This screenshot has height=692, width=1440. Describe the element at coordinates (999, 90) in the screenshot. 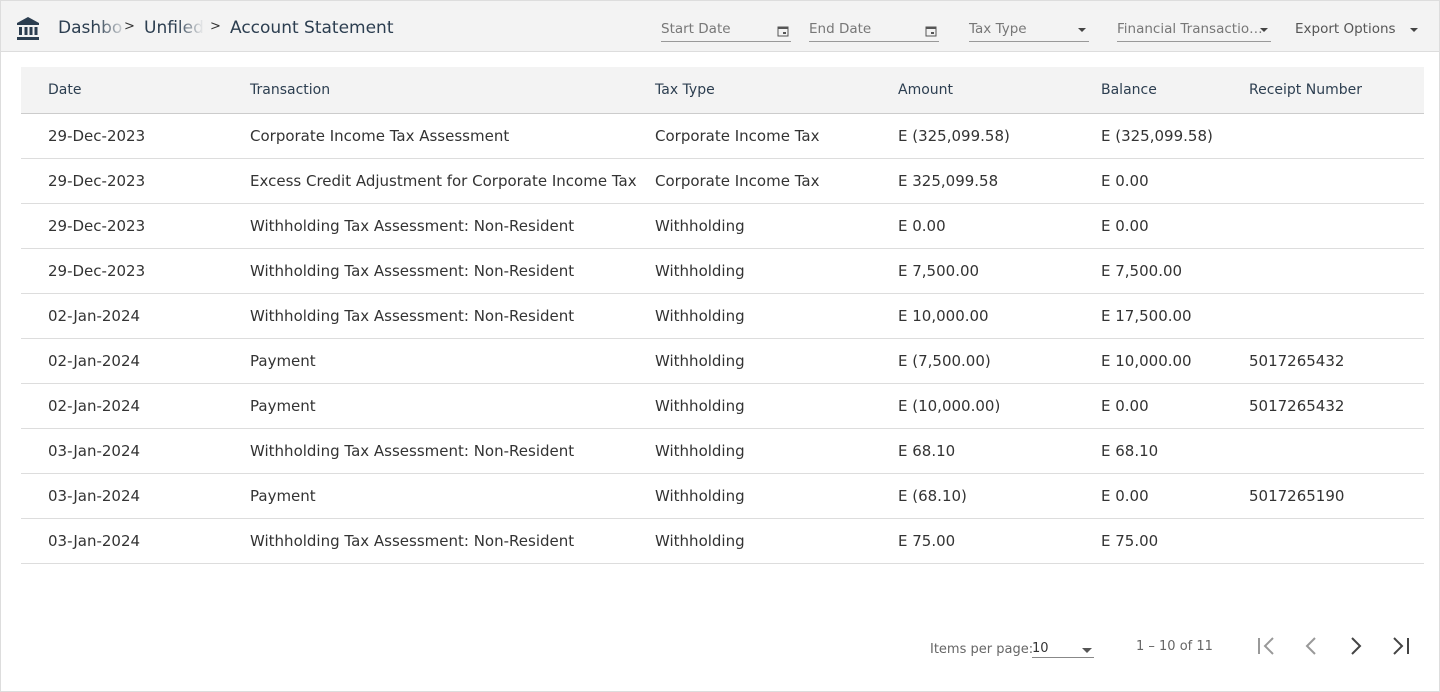

I see `column-header: Amount` at that location.